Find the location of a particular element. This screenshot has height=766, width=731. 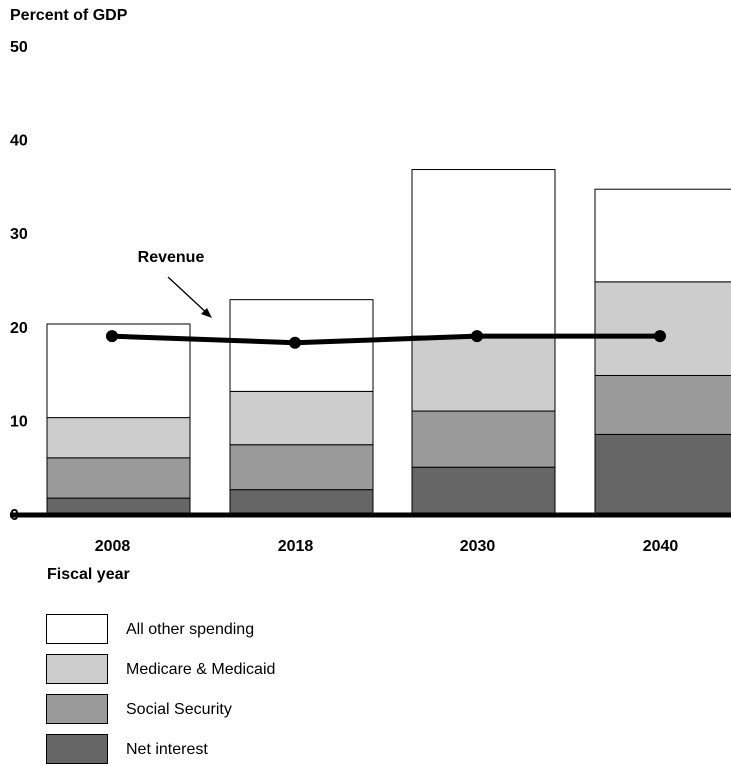

legend-item-medicare-medicaid: Medicare & Medicaid is located at coordinates (246, 670).